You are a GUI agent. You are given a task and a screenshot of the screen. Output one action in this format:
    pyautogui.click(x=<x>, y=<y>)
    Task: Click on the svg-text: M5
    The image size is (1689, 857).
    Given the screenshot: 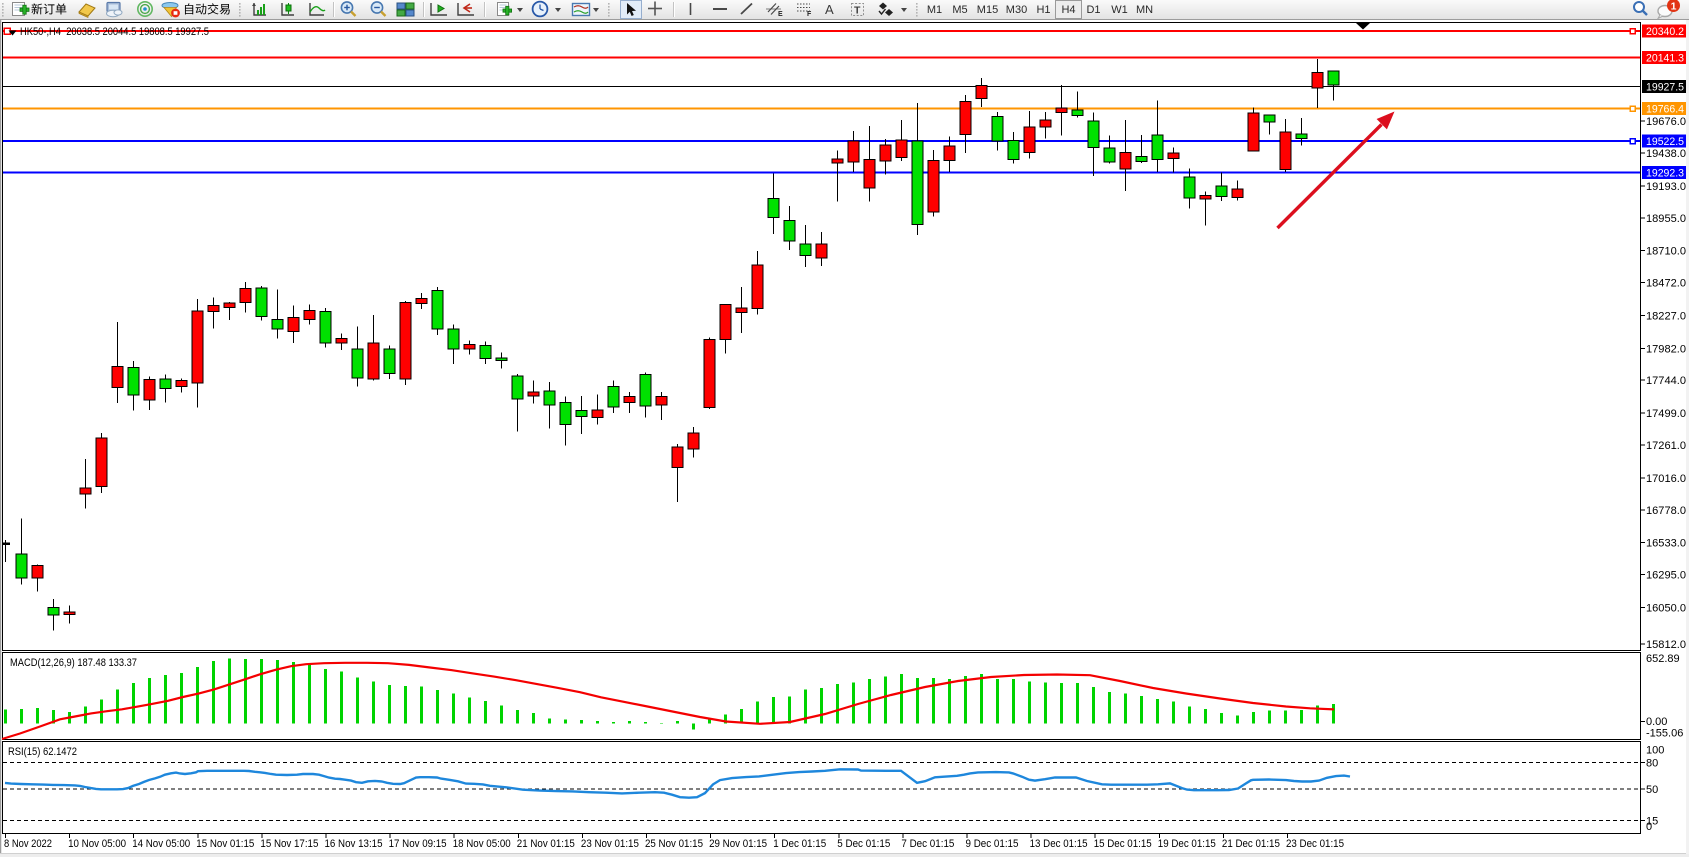 What is the action you would take?
    pyautogui.click(x=959, y=10)
    